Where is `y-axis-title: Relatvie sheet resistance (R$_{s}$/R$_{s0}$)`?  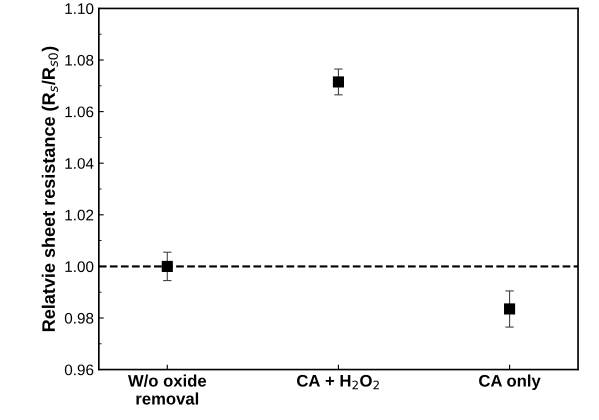 y-axis-title: Relatvie sheet resistance (R$_{s}$/R$_{s0}$) is located at coordinates (50, 189).